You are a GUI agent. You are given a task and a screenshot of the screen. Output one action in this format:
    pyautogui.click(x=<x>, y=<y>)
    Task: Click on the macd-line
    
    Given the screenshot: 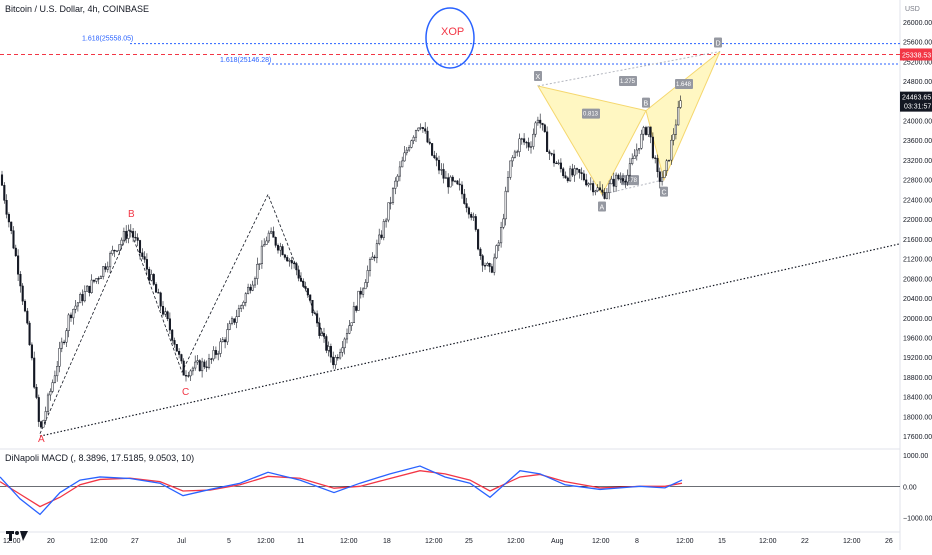 What is the action you would take?
    pyautogui.click(x=341, y=490)
    